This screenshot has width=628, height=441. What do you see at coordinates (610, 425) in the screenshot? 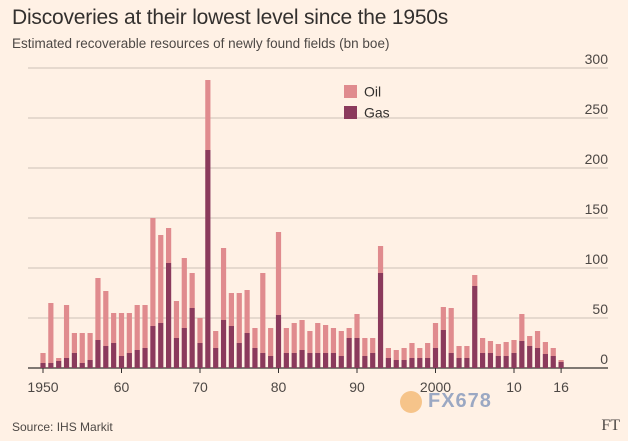
I see `ft-logo: FT` at bounding box center [610, 425].